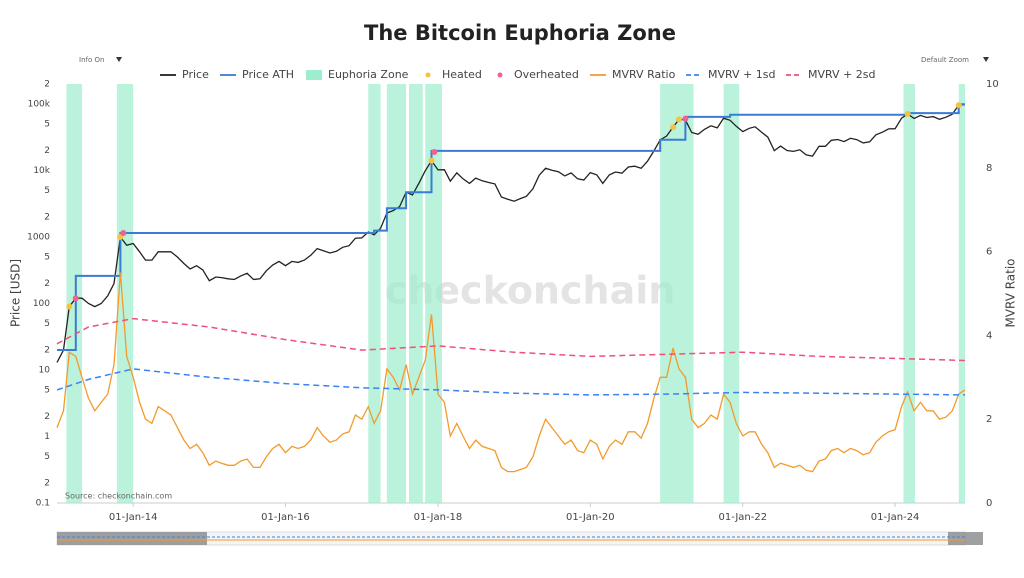 Image resolution: width=1024 pixels, height=578 pixels. What do you see at coordinates (47, 437) in the screenshot?
I see `y-tick-label: 1` at bounding box center [47, 437].